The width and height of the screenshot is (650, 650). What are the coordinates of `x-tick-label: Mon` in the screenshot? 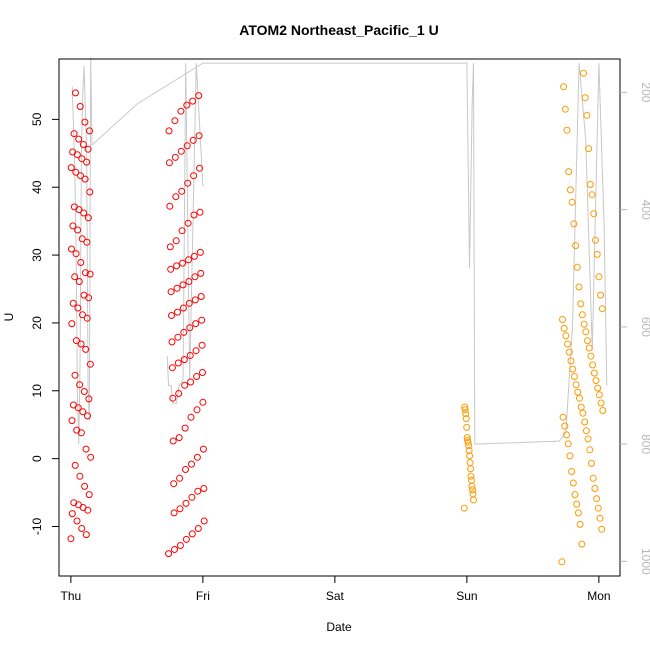 It's located at (598, 596).